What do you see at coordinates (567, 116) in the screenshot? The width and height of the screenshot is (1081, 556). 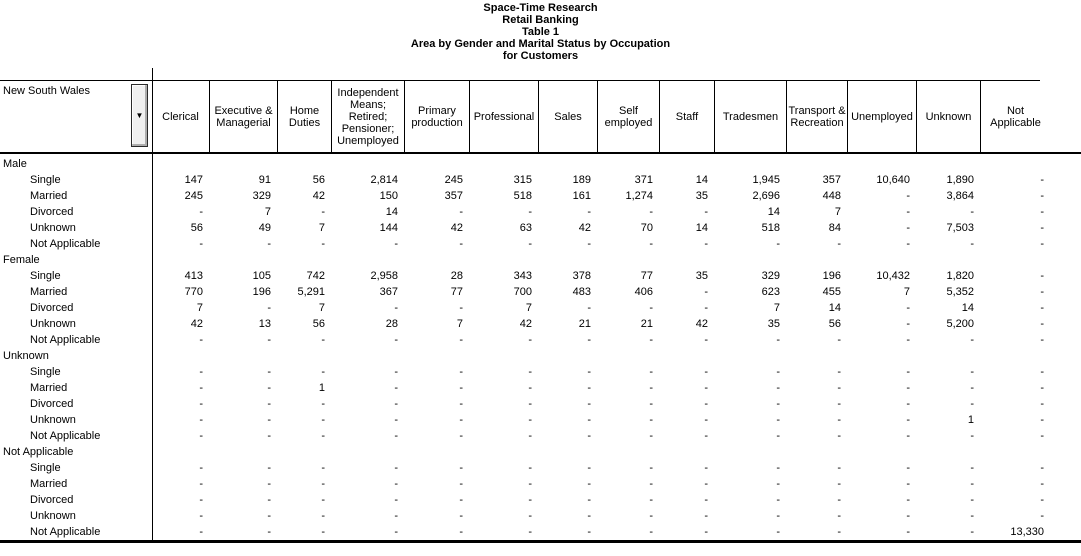 I see `column-header-sales: Sales` at bounding box center [567, 116].